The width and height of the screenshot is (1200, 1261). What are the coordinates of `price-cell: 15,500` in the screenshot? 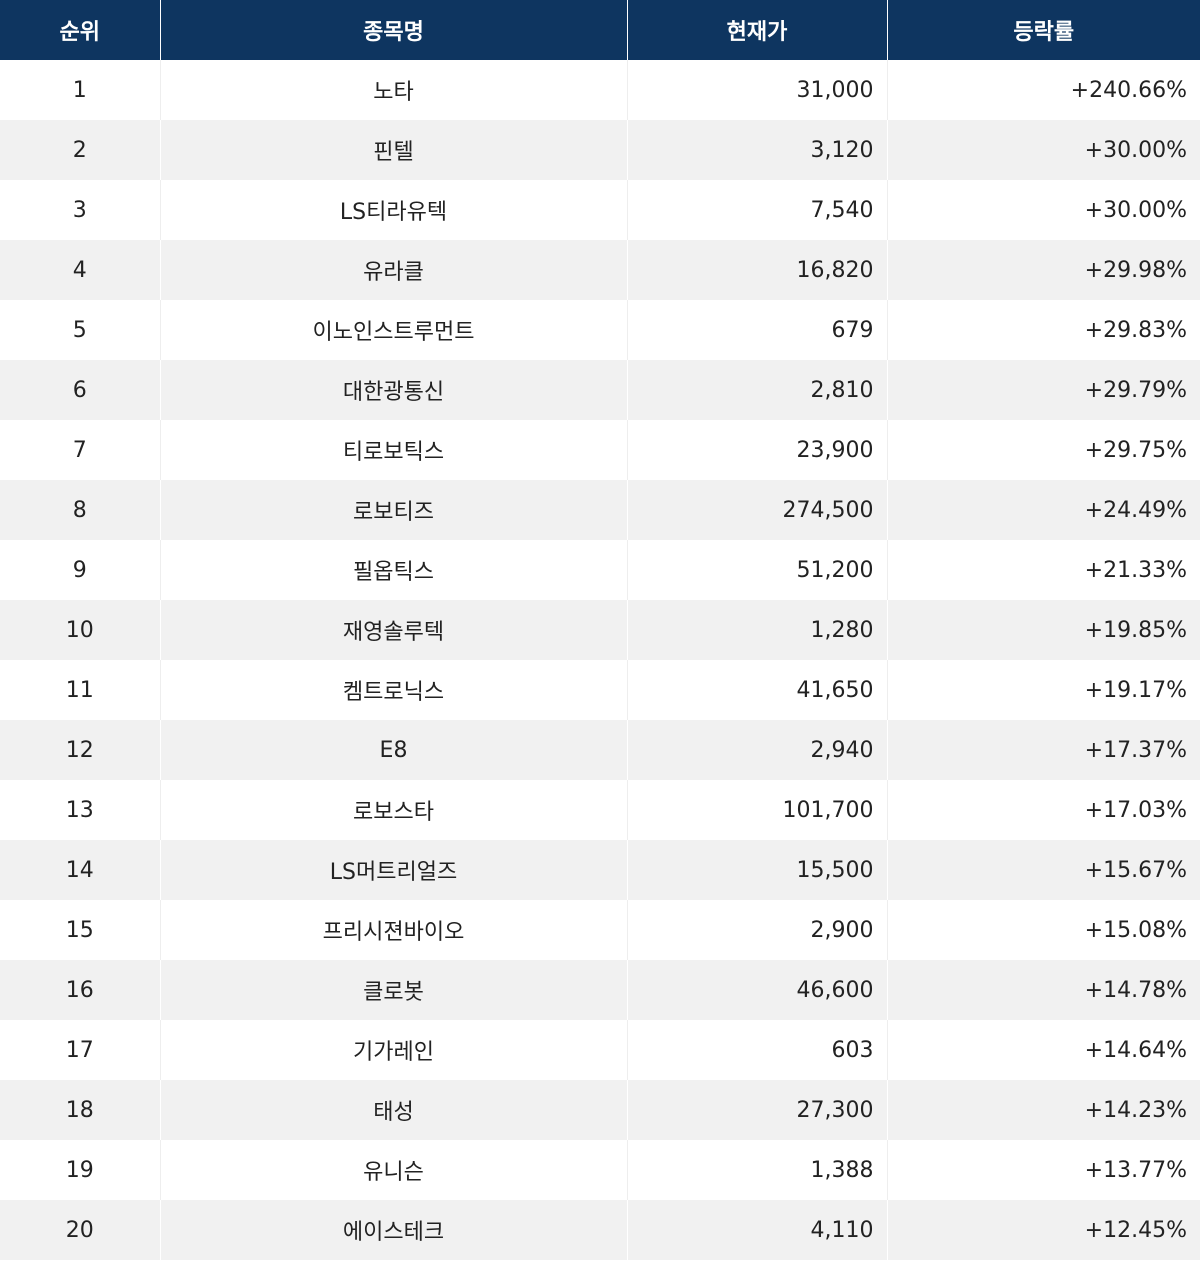 It's located at (756, 870).